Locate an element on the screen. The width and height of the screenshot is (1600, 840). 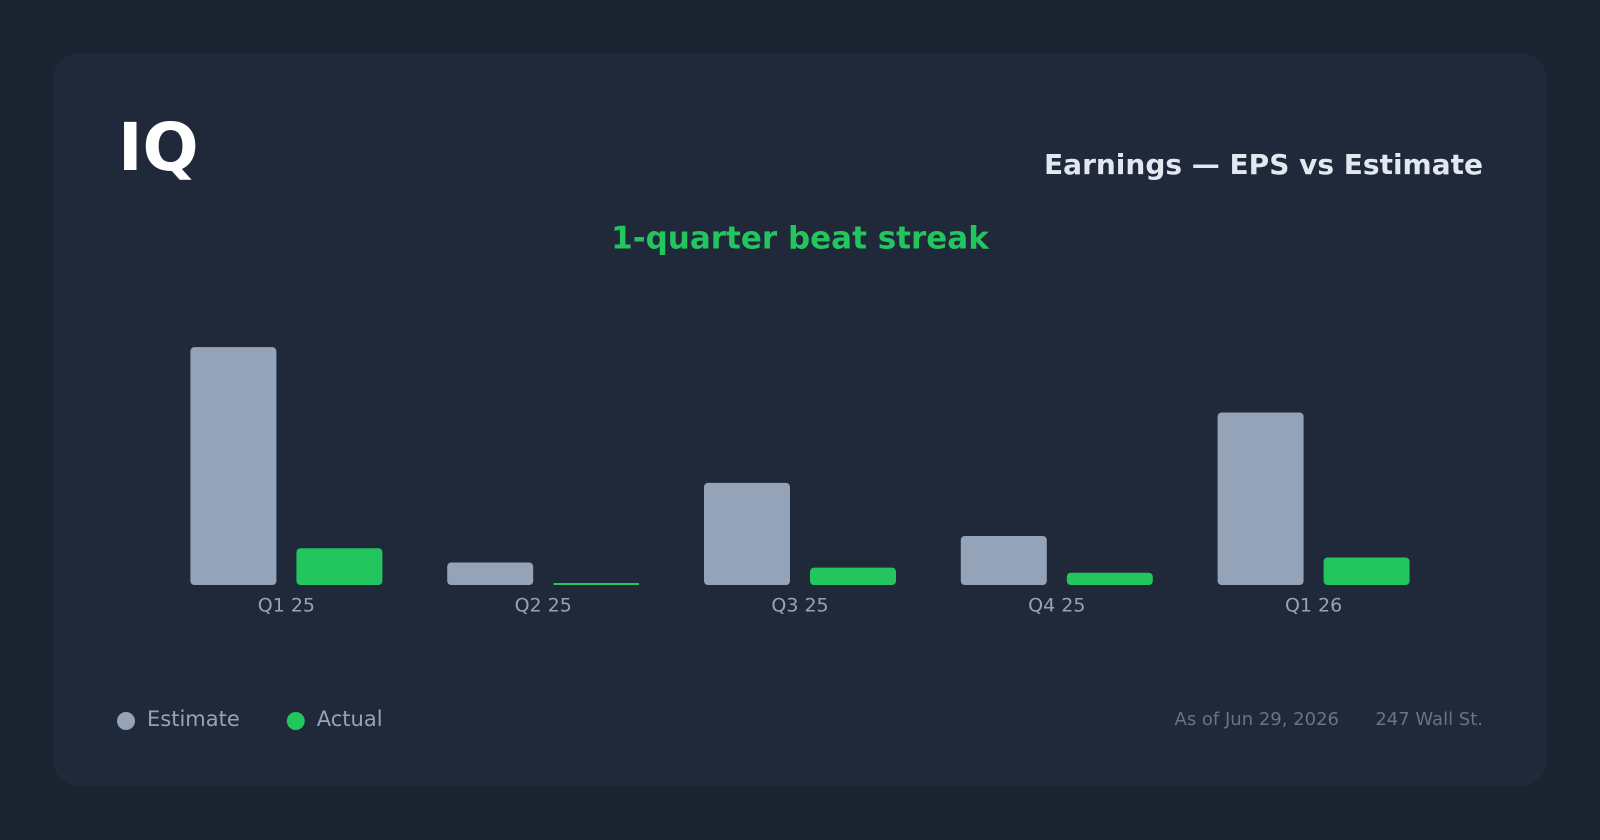
chart-title: Earnings — EPS vs Estimate is located at coordinates (1263, 164).